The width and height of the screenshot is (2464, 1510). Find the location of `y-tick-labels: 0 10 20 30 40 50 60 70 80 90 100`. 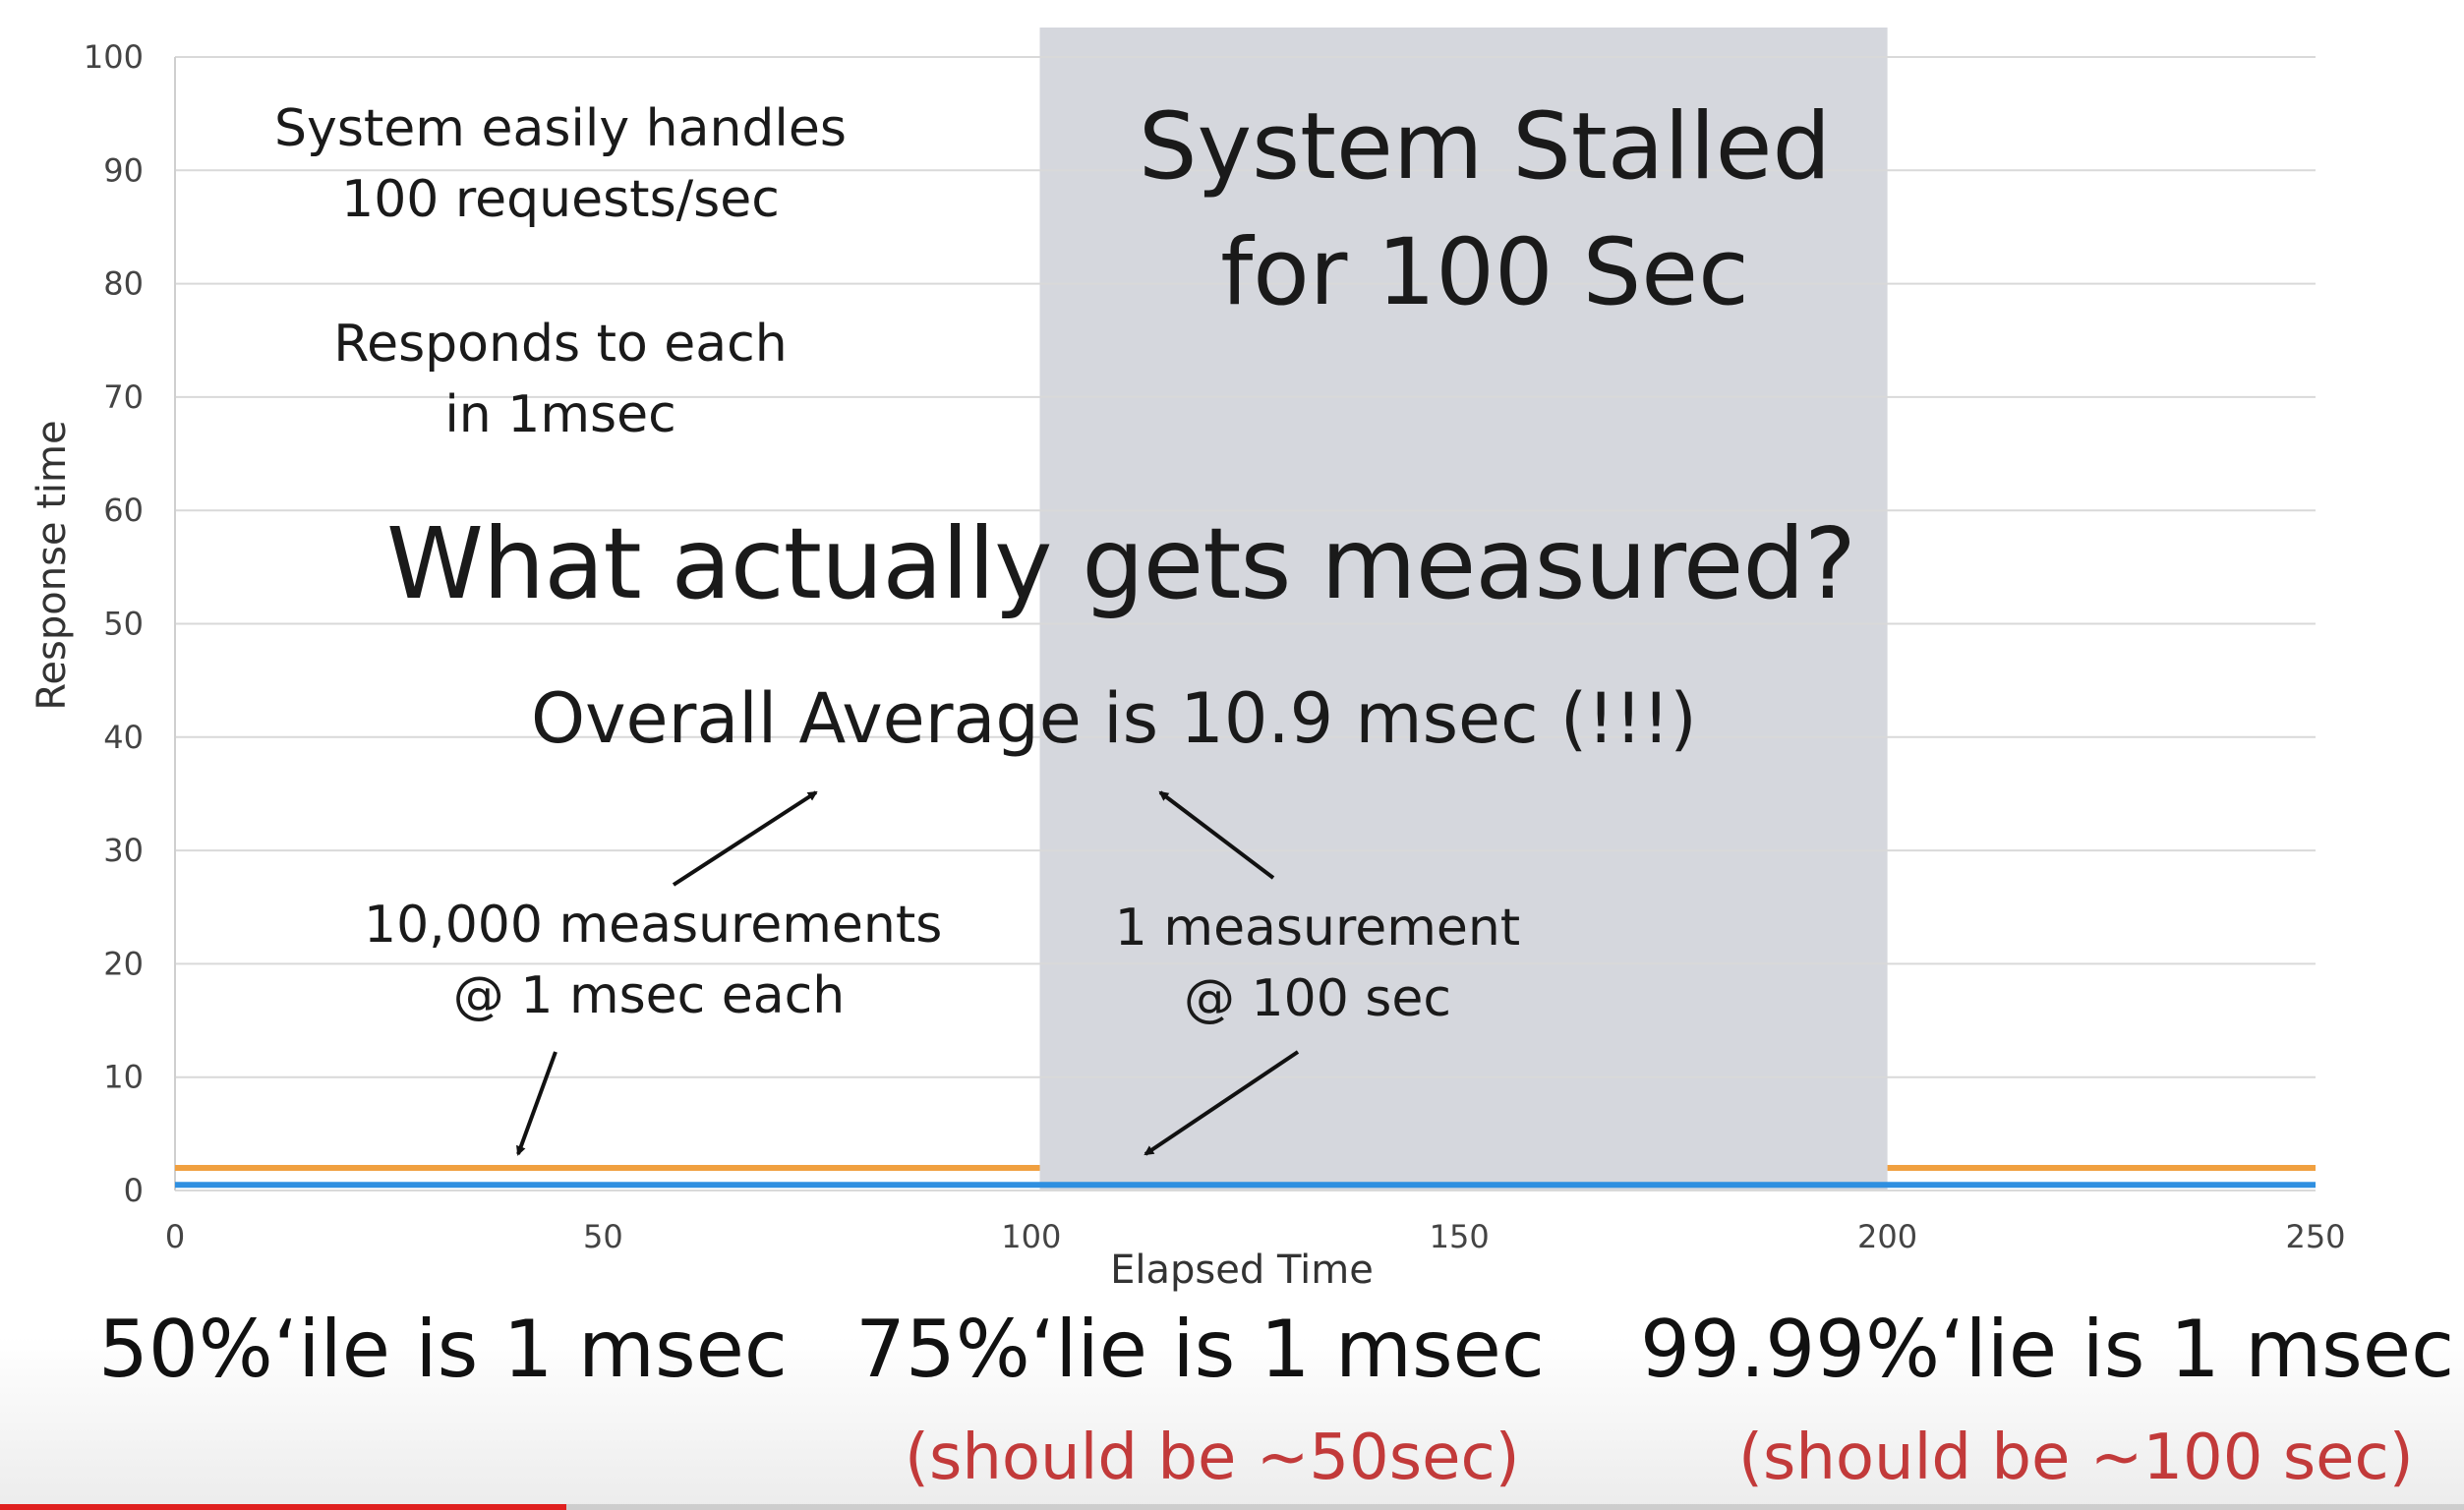

y-tick-labels: 0 10 20 30 40 50 60 70 80 90 100 is located at coordinates (114, 623).